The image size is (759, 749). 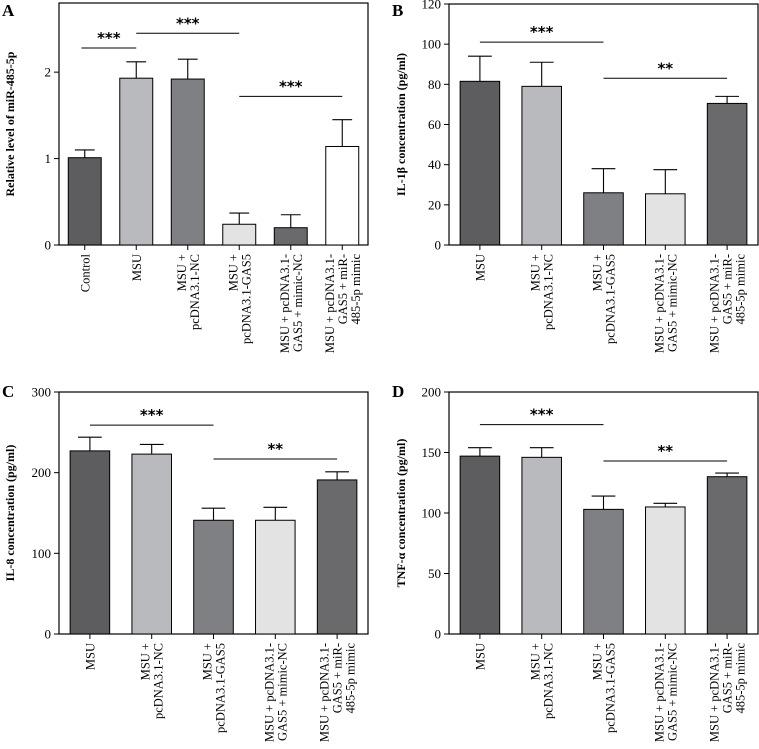 What do you see at coordinates (434, 573) in the screenshot?
I see `y-tick-label: 50` at bounding box center [434, 573].